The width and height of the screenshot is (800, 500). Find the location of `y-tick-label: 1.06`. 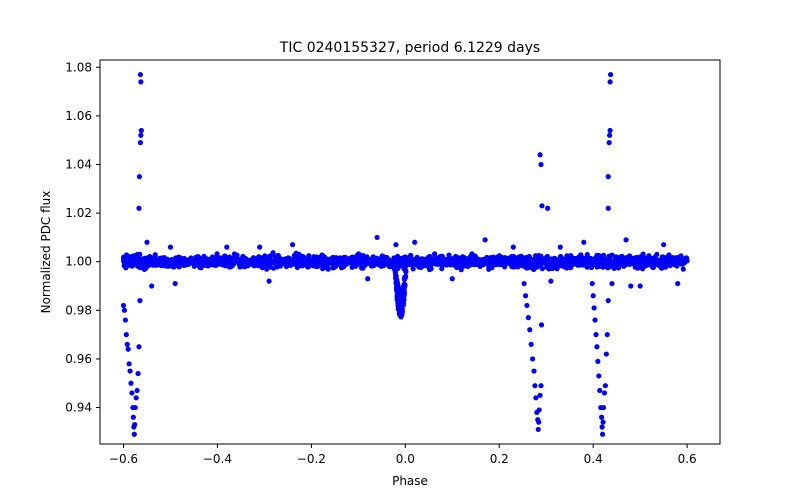

y-tick-label: 1.06 is located at coordinates (78, 116).